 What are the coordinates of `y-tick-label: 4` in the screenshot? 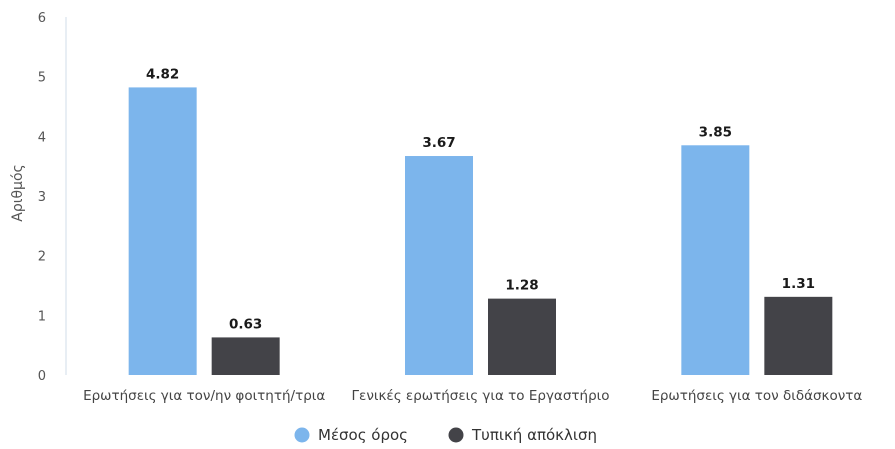 It's located at (42, 137).